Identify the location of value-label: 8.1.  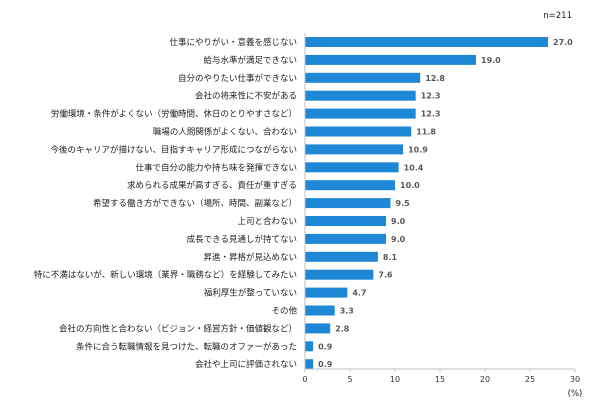
(390, 257).